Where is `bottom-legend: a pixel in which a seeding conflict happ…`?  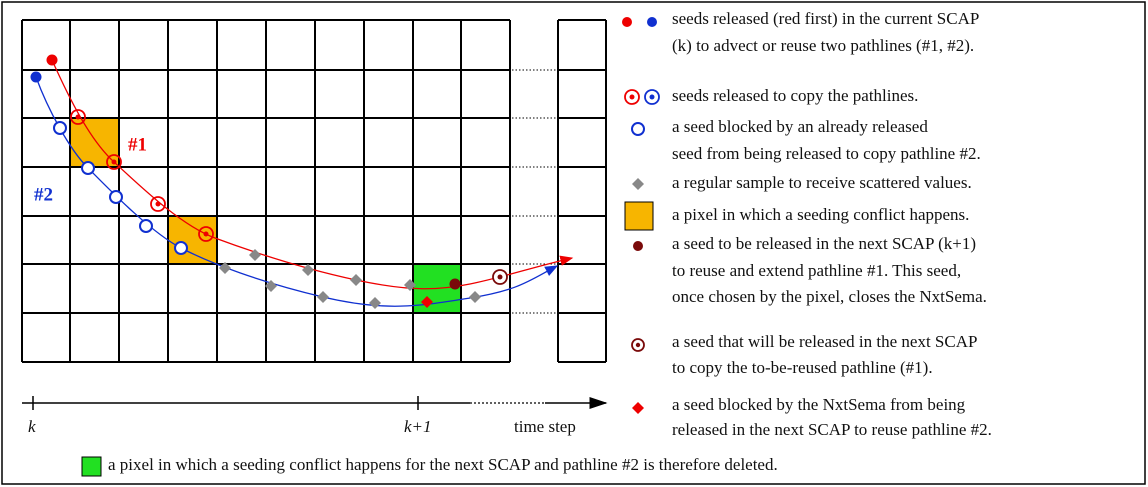 bottom-legend: a pixel in which a seeding conflict happ… is located at coordinates (443, 464).